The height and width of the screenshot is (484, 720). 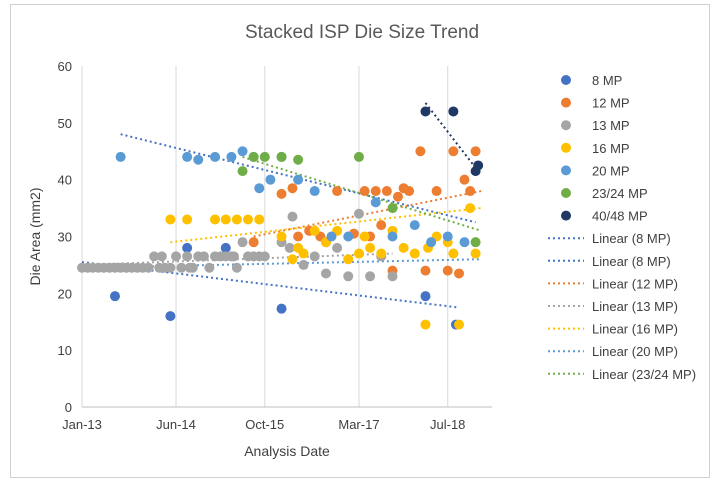 What do you see at coordinates (611, 103) in the screenshot?
I see `legend-label: 12 MP` at bounding box center [611, 103].